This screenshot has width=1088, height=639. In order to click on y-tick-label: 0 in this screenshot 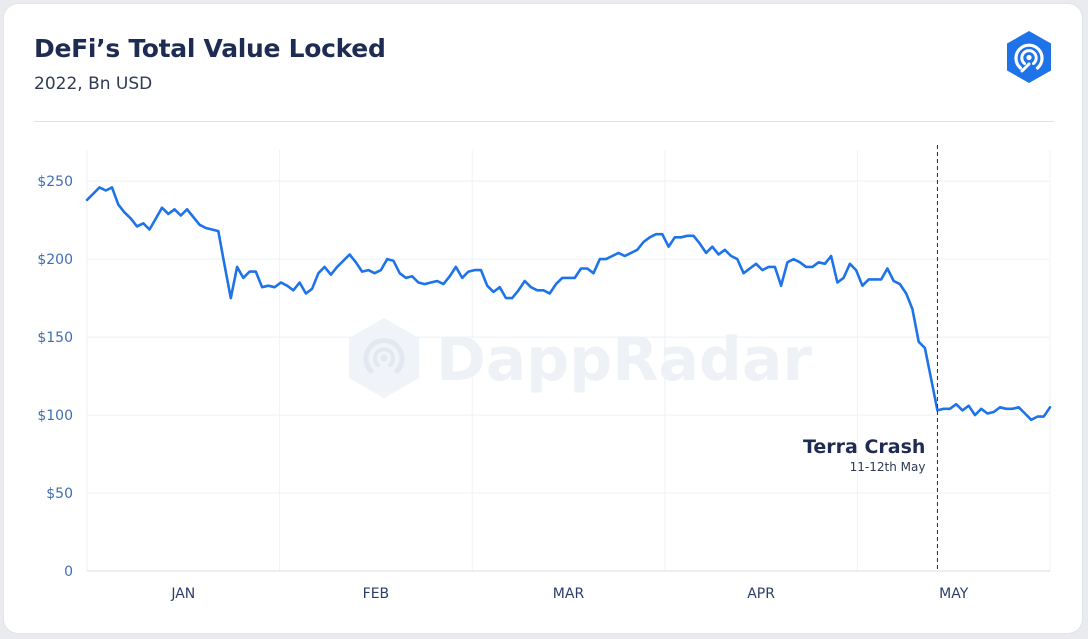, I will do `click(68, 572)`.